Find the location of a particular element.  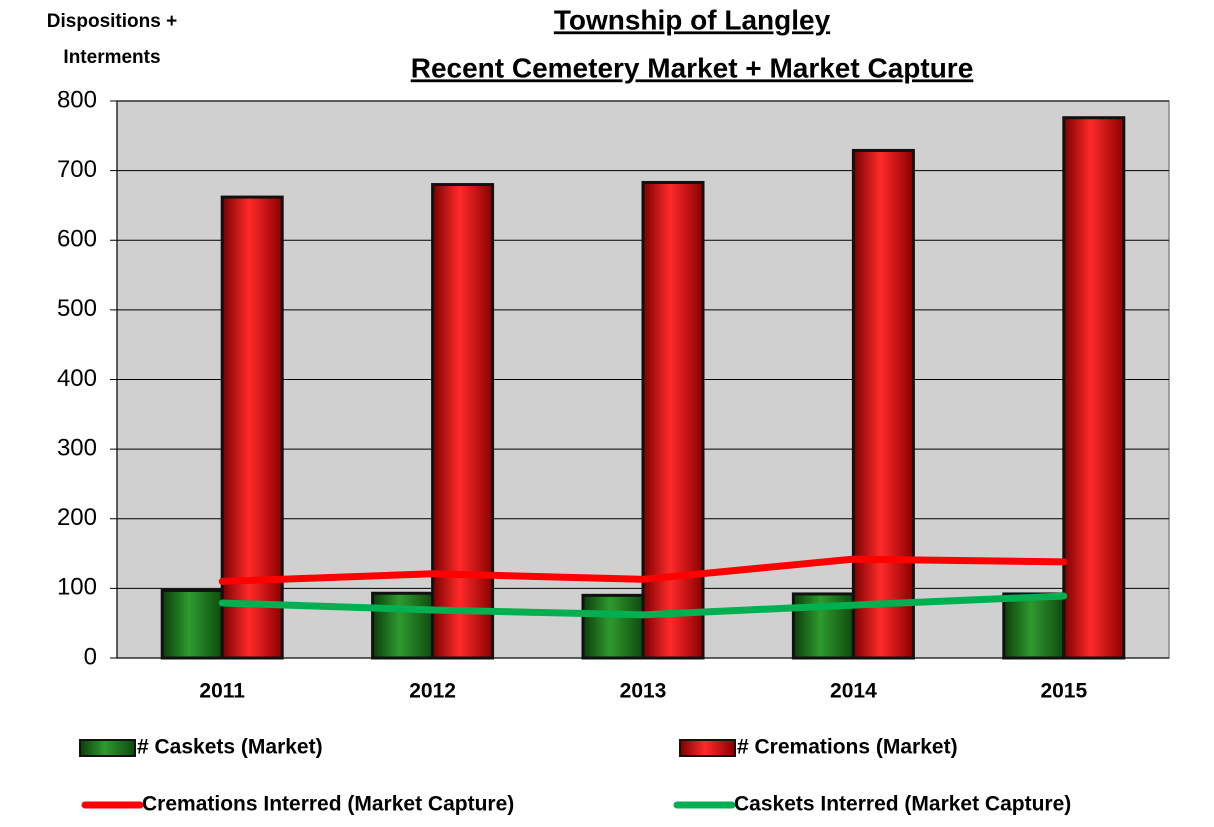

x-tick-label: 2015 is located at coordinates (1063, 691).